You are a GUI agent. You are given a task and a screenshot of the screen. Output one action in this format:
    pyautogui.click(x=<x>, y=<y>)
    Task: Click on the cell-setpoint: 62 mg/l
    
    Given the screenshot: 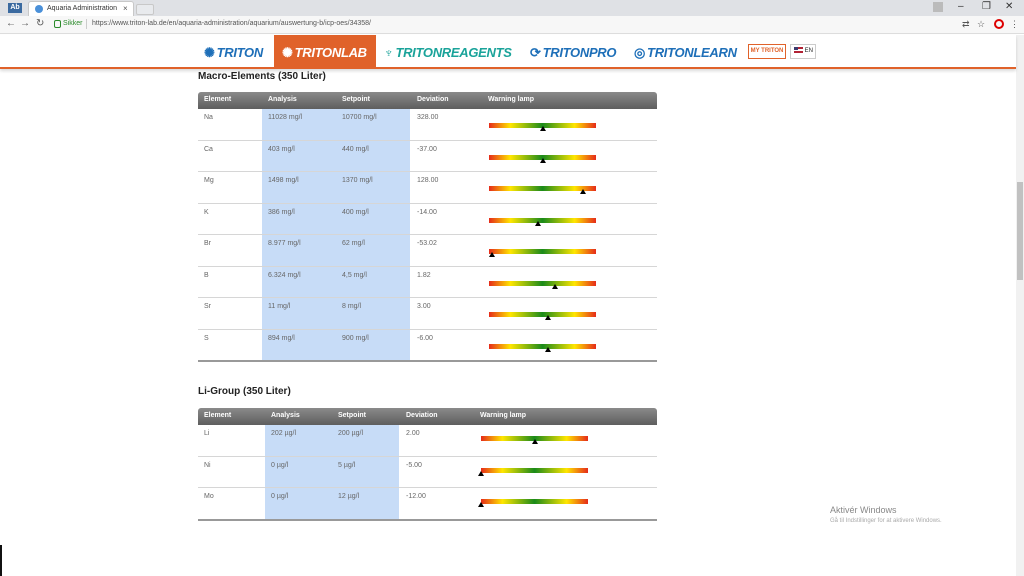 What is the action you would take?
    pyautogui.click(x=353, y=243)
    